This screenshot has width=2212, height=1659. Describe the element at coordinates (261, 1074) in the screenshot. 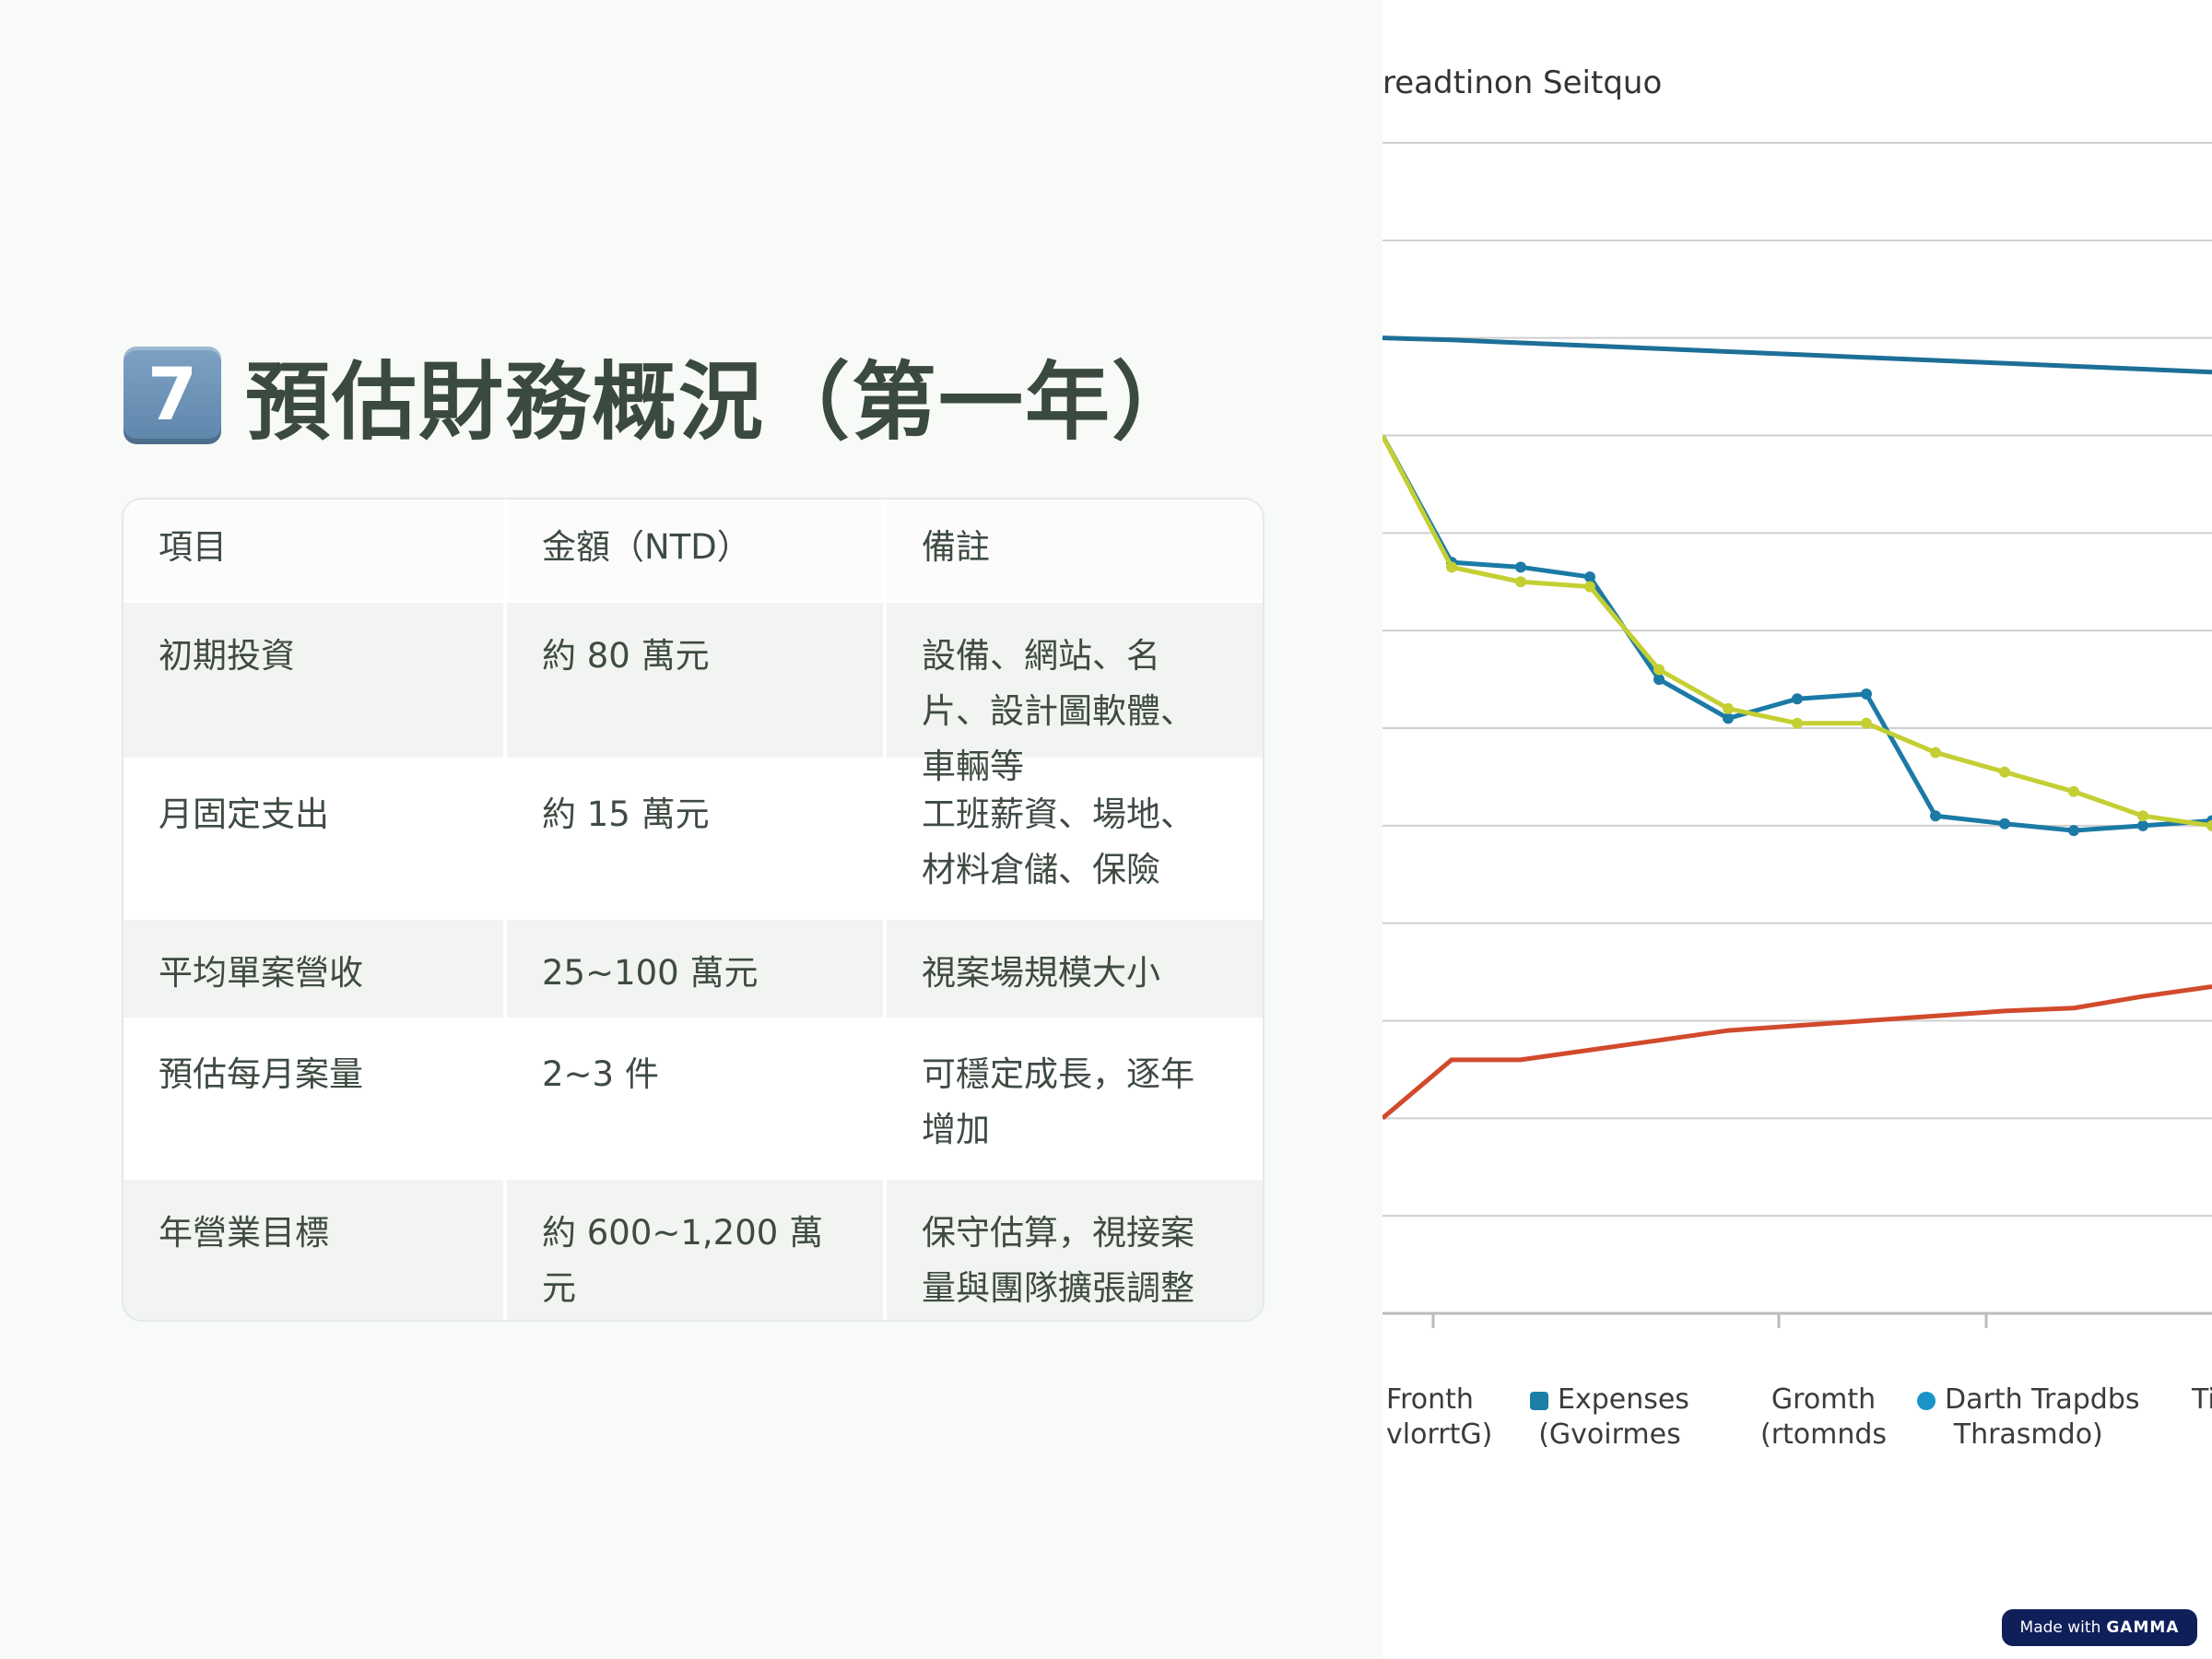

I see `cell-item: 預估每月案量` at that location.